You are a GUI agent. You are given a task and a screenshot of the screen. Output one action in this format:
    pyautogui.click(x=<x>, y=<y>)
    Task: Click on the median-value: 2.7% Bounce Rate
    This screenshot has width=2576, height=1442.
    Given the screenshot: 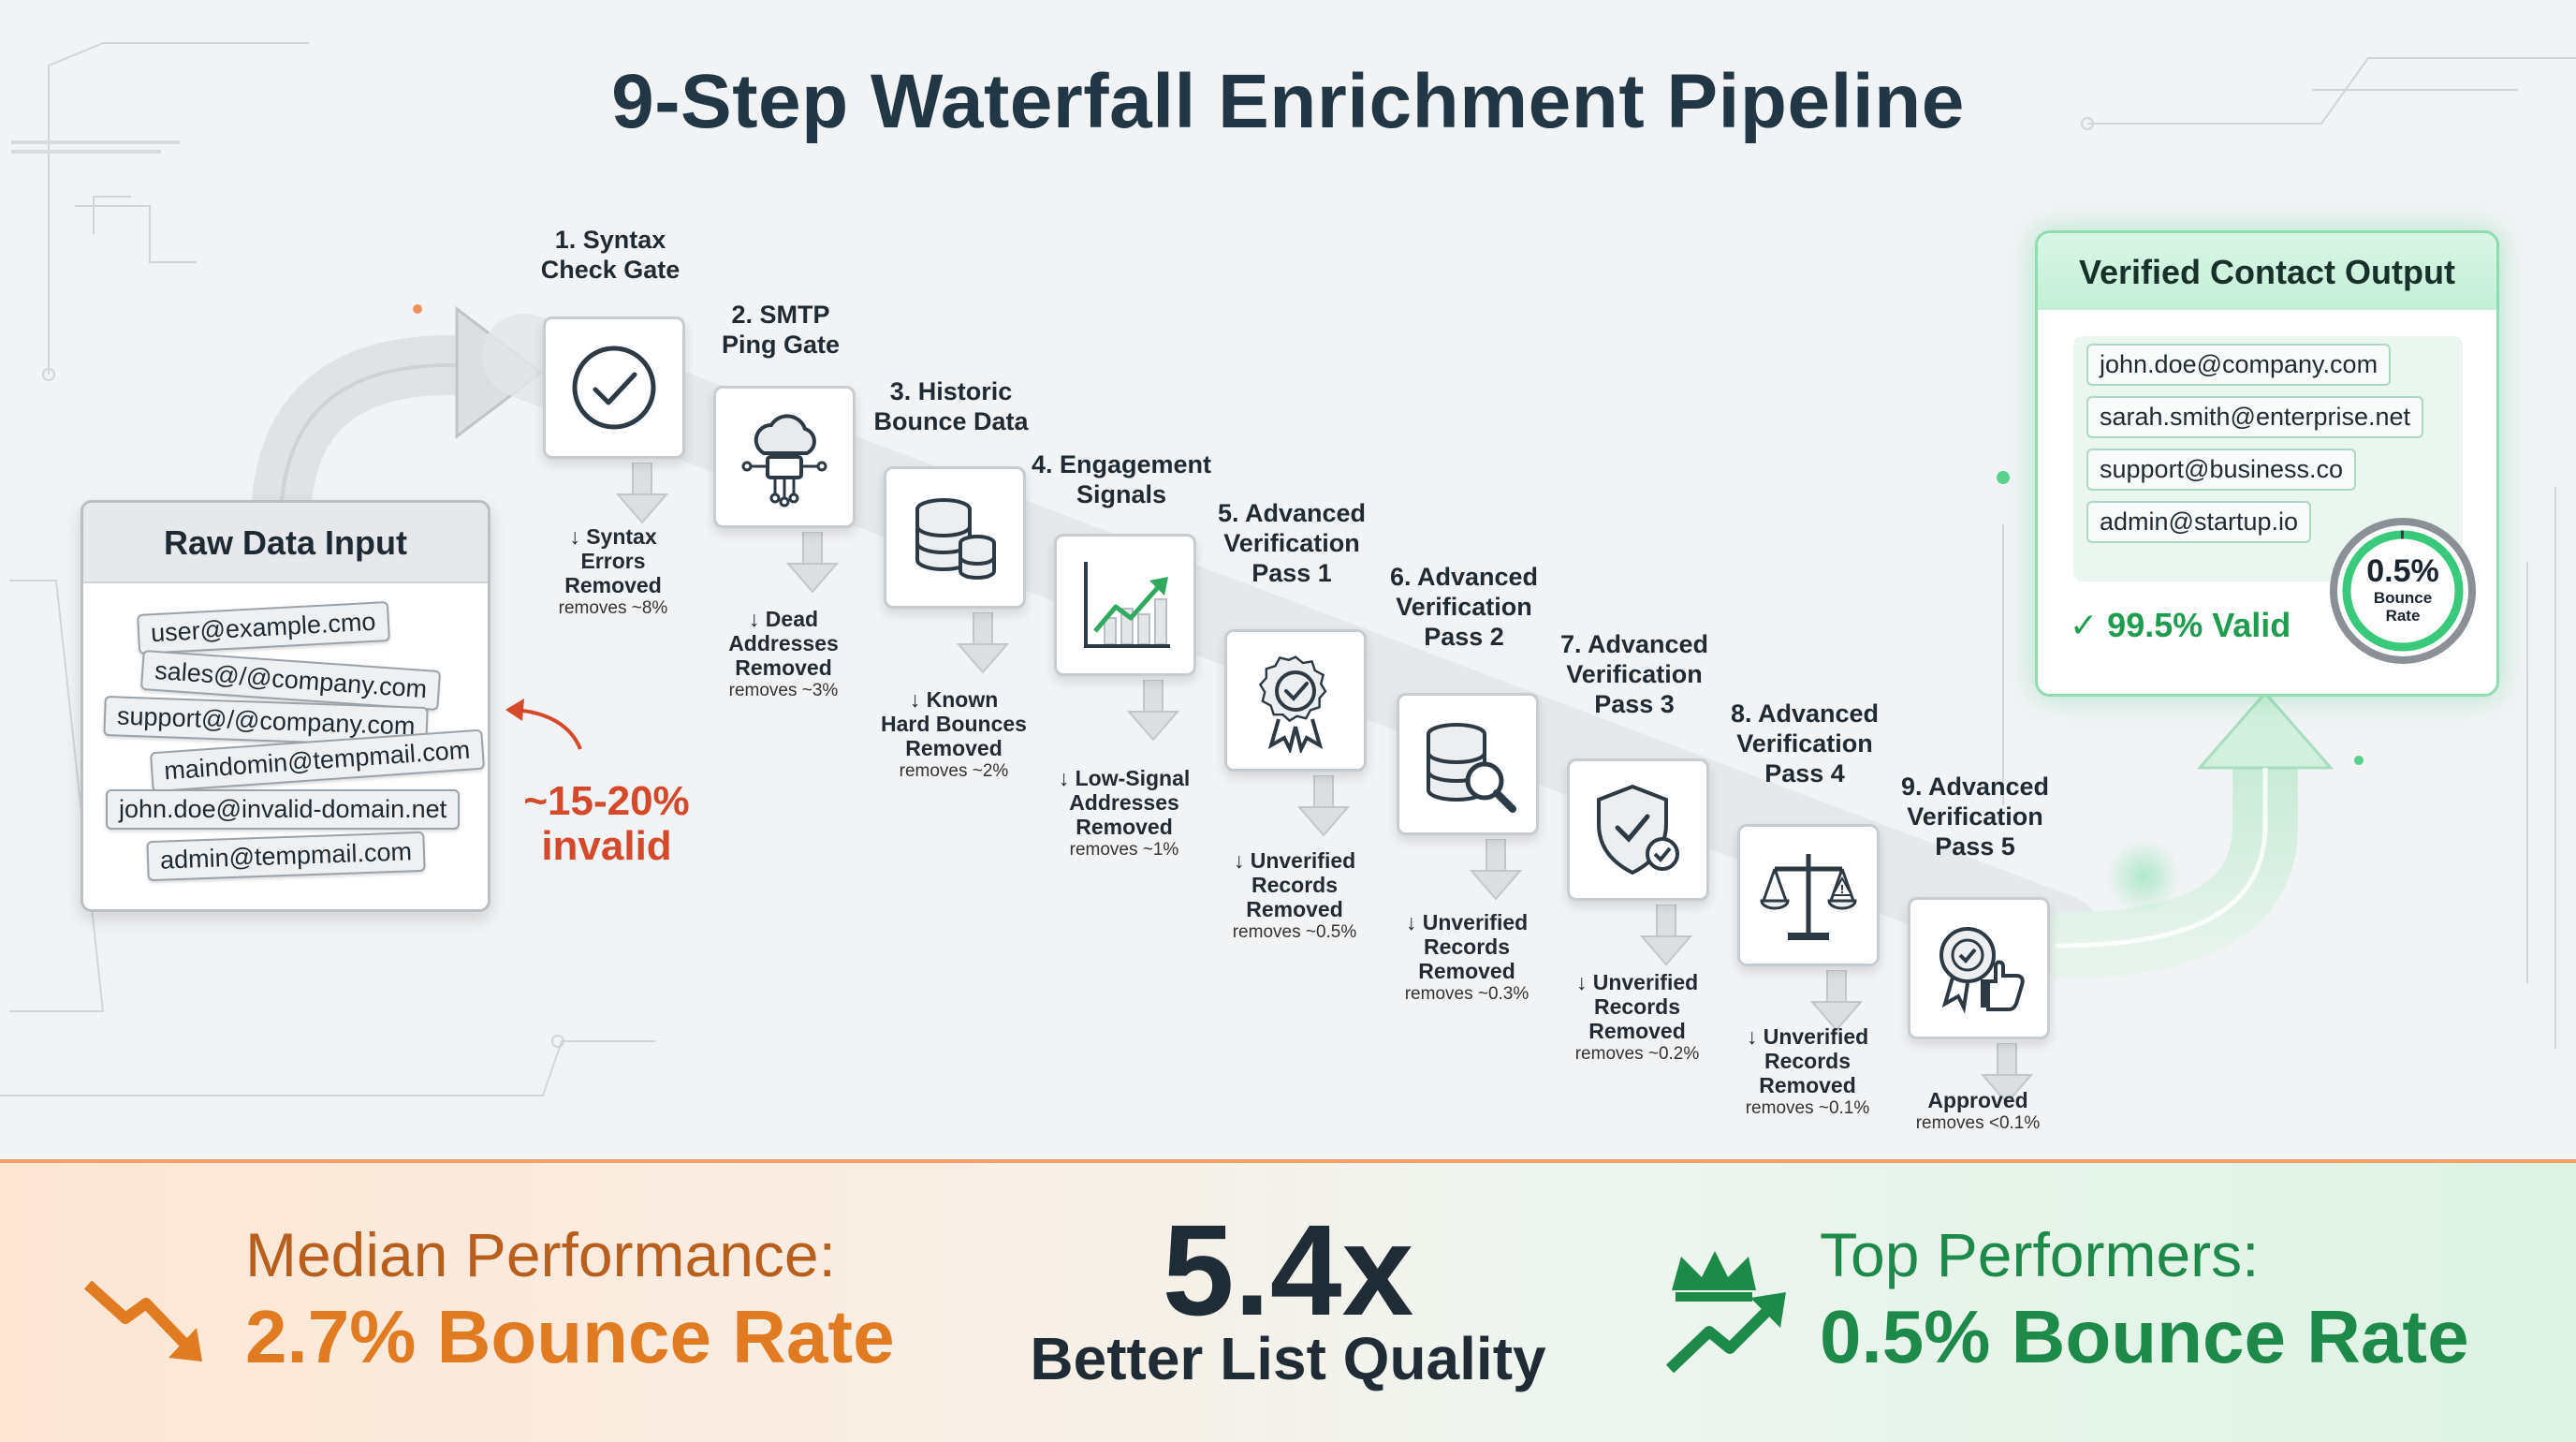 What is the action you would take?
    pyautogui.click(x=570, y=1336)
    